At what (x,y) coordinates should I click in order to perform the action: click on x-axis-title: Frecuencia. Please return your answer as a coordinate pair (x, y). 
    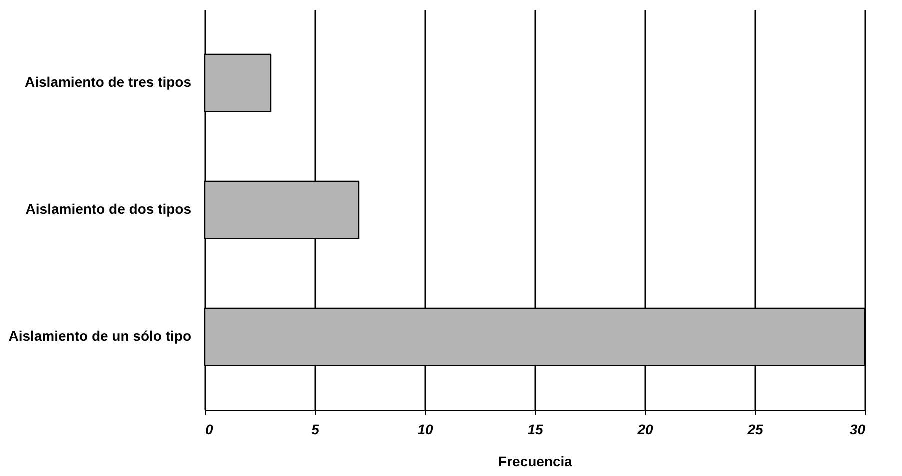
    Looking at the image, I should click on (535, 462).